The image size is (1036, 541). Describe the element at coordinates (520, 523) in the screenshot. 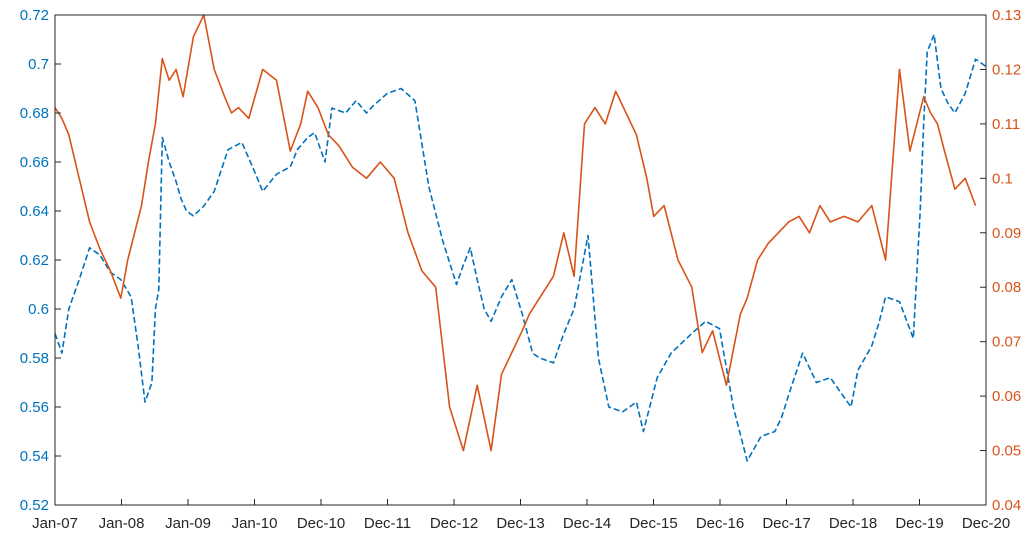

I see `x-tick-label: Dec-13` at that location.